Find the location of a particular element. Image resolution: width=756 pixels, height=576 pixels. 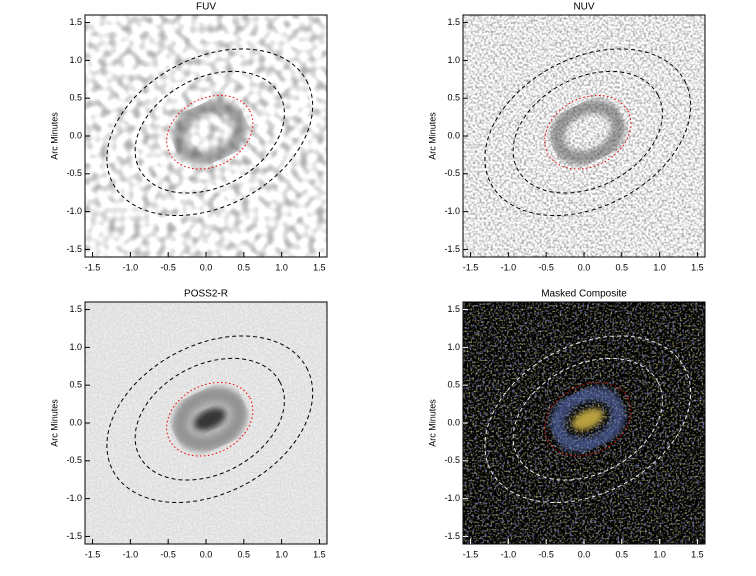

panel-title: Masked Composite is located at coordinates (584, 294).